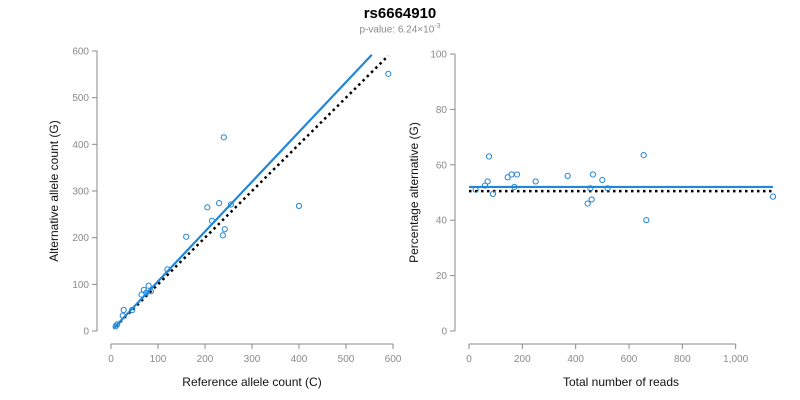 The image size is (800, 400). I want to click on x-tick-label: 500, so click(346, 359).